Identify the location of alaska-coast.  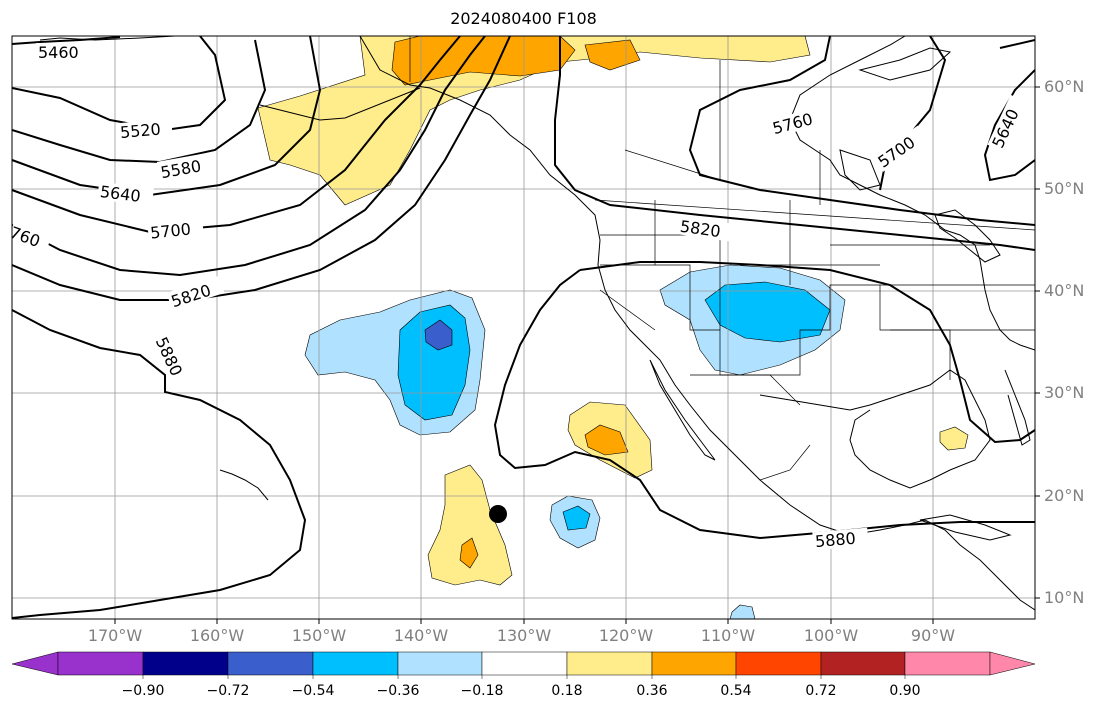
(107, 38).